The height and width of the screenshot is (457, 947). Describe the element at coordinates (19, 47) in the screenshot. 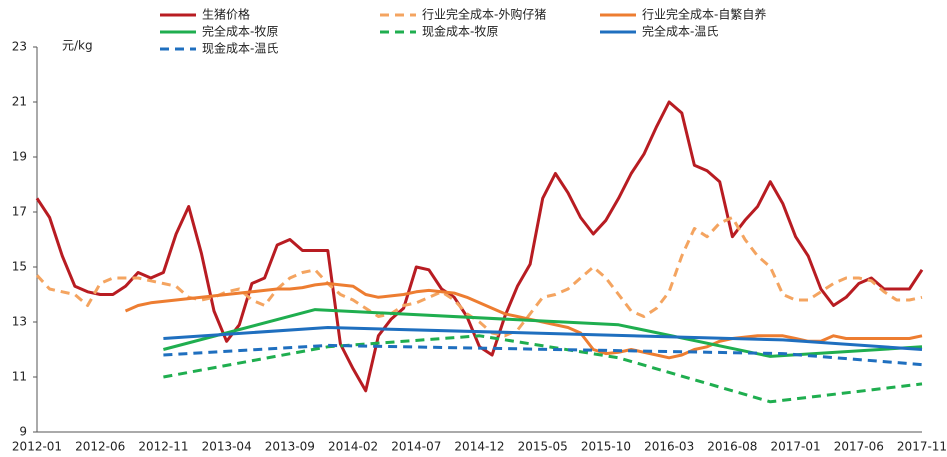

I see `y-tick-label: 23` at that location.